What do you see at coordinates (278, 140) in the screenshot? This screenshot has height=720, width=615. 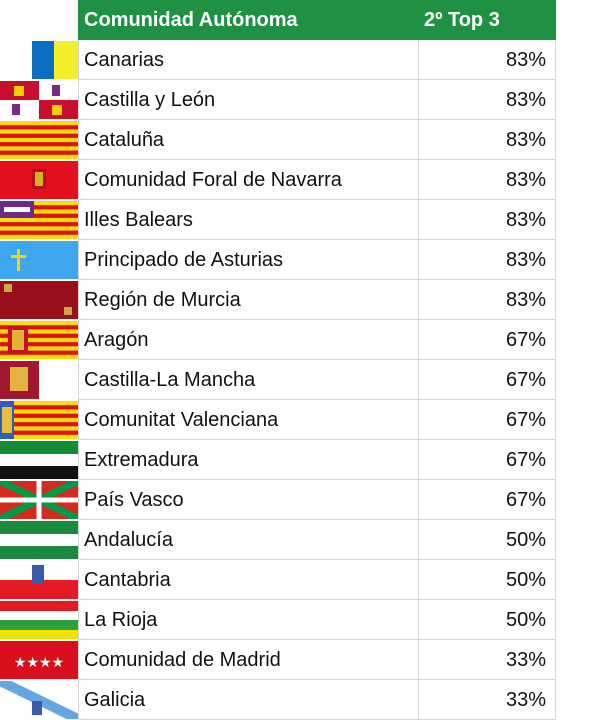 I see `table-row: Cataluña 83%` at bounding box center [278, 140].